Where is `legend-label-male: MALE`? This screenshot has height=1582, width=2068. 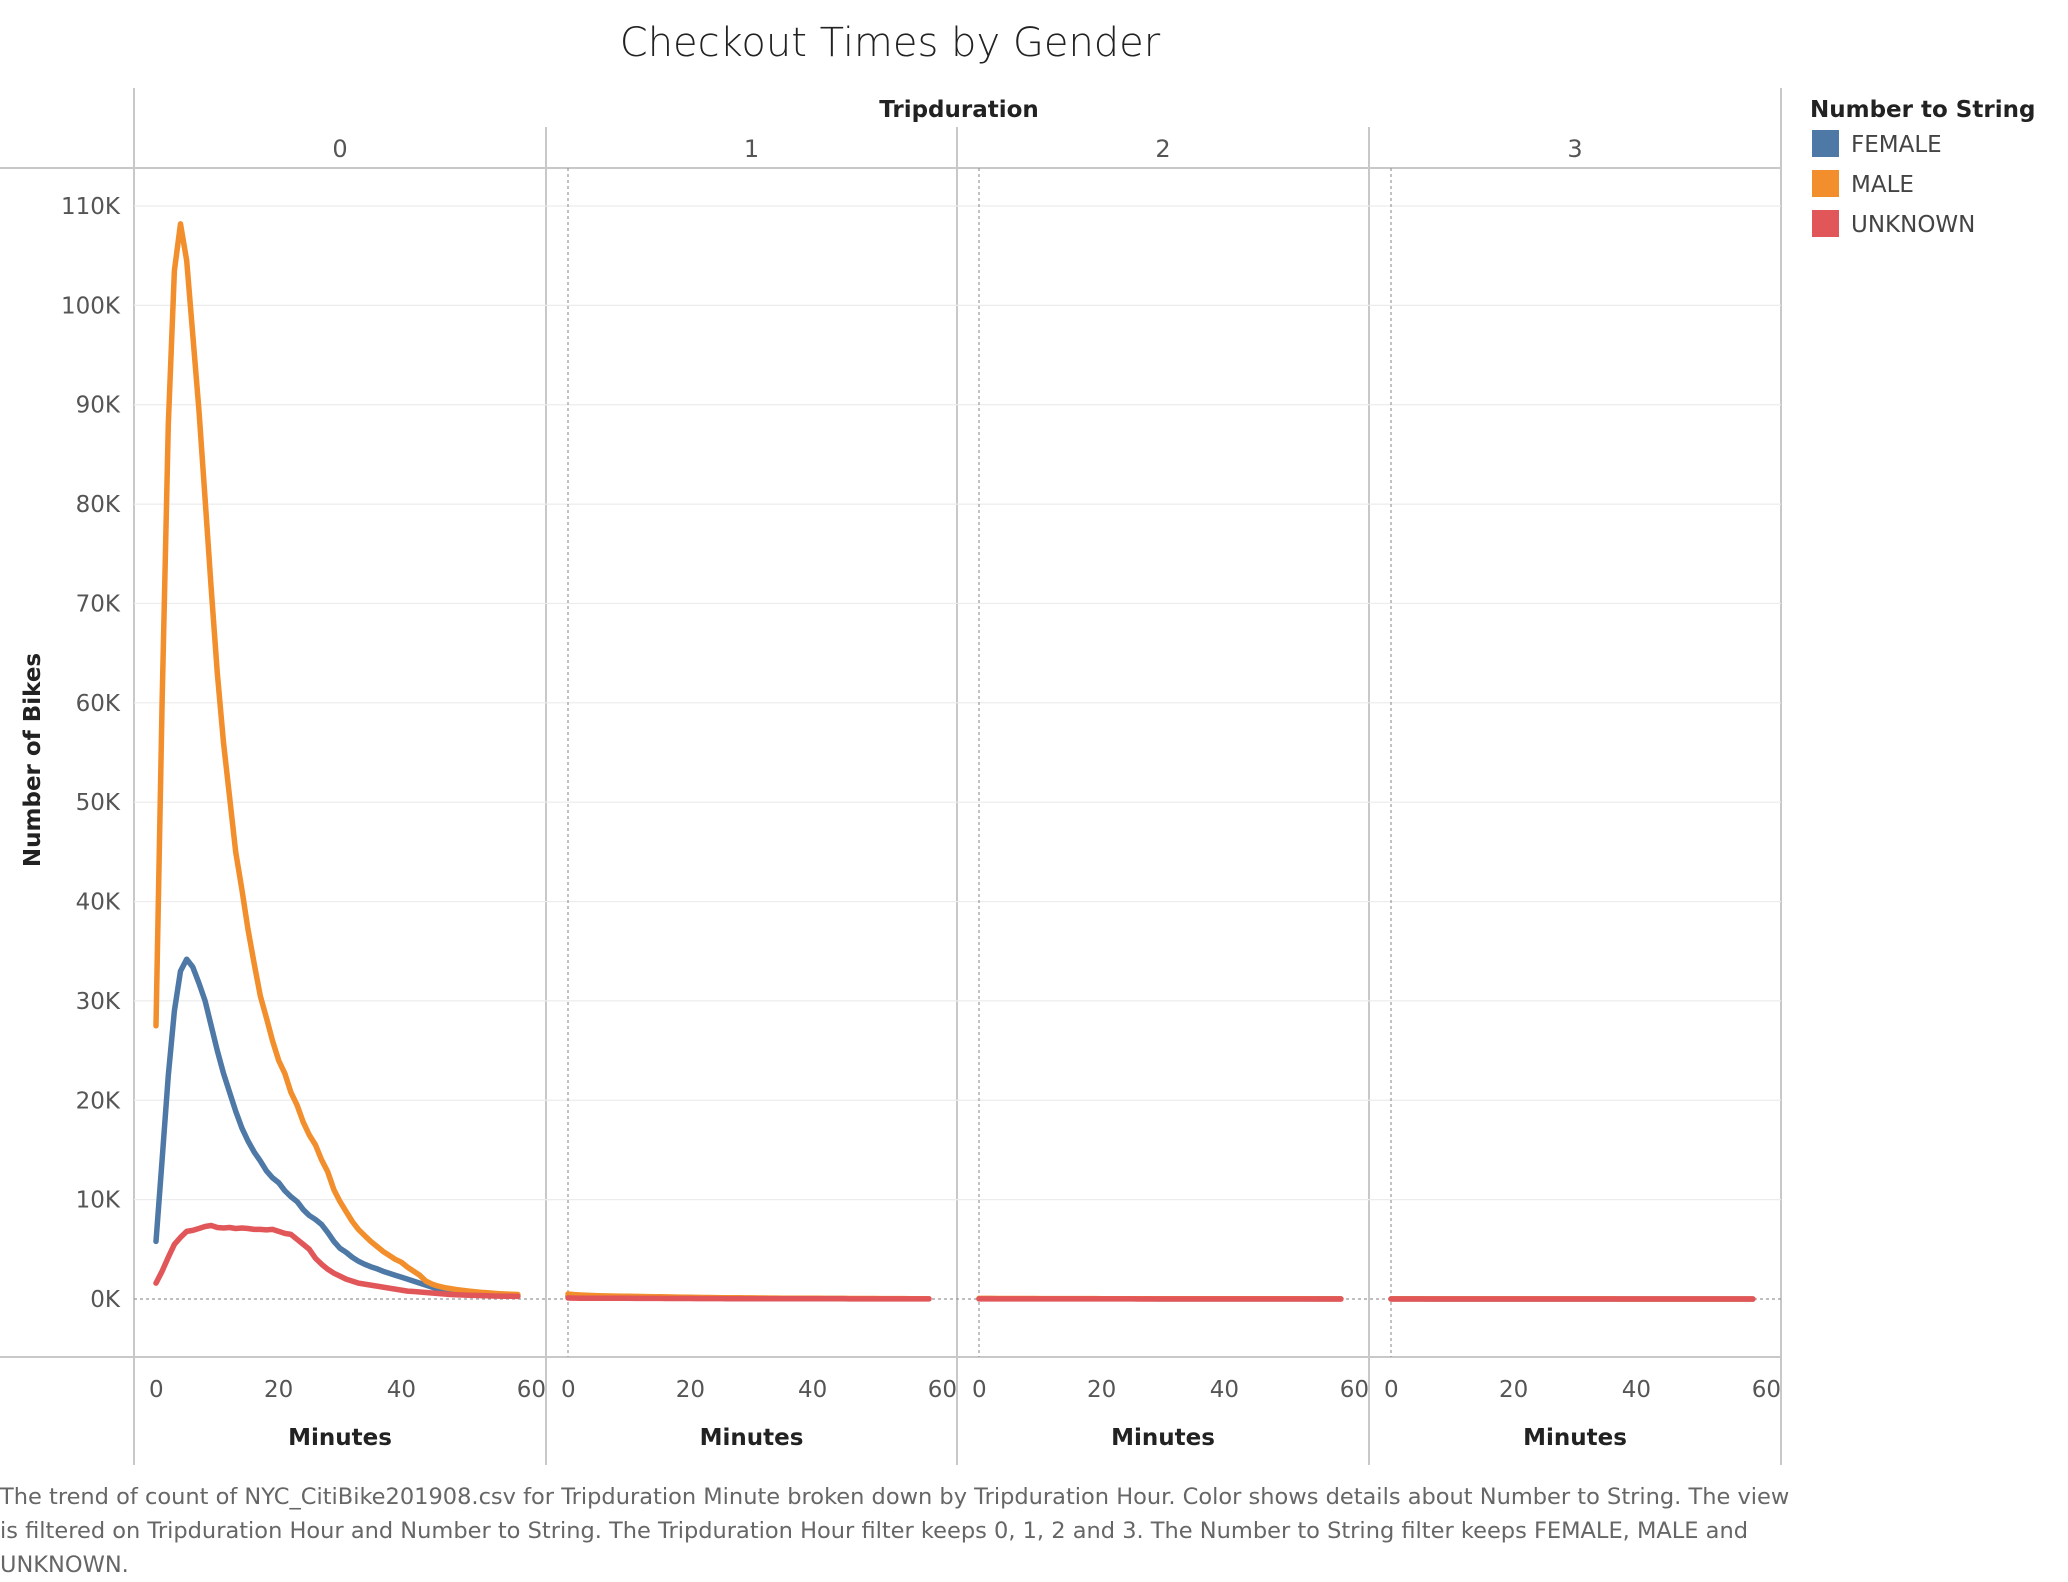
legend-label-male: MALE is located at coordinates (1882, 185).